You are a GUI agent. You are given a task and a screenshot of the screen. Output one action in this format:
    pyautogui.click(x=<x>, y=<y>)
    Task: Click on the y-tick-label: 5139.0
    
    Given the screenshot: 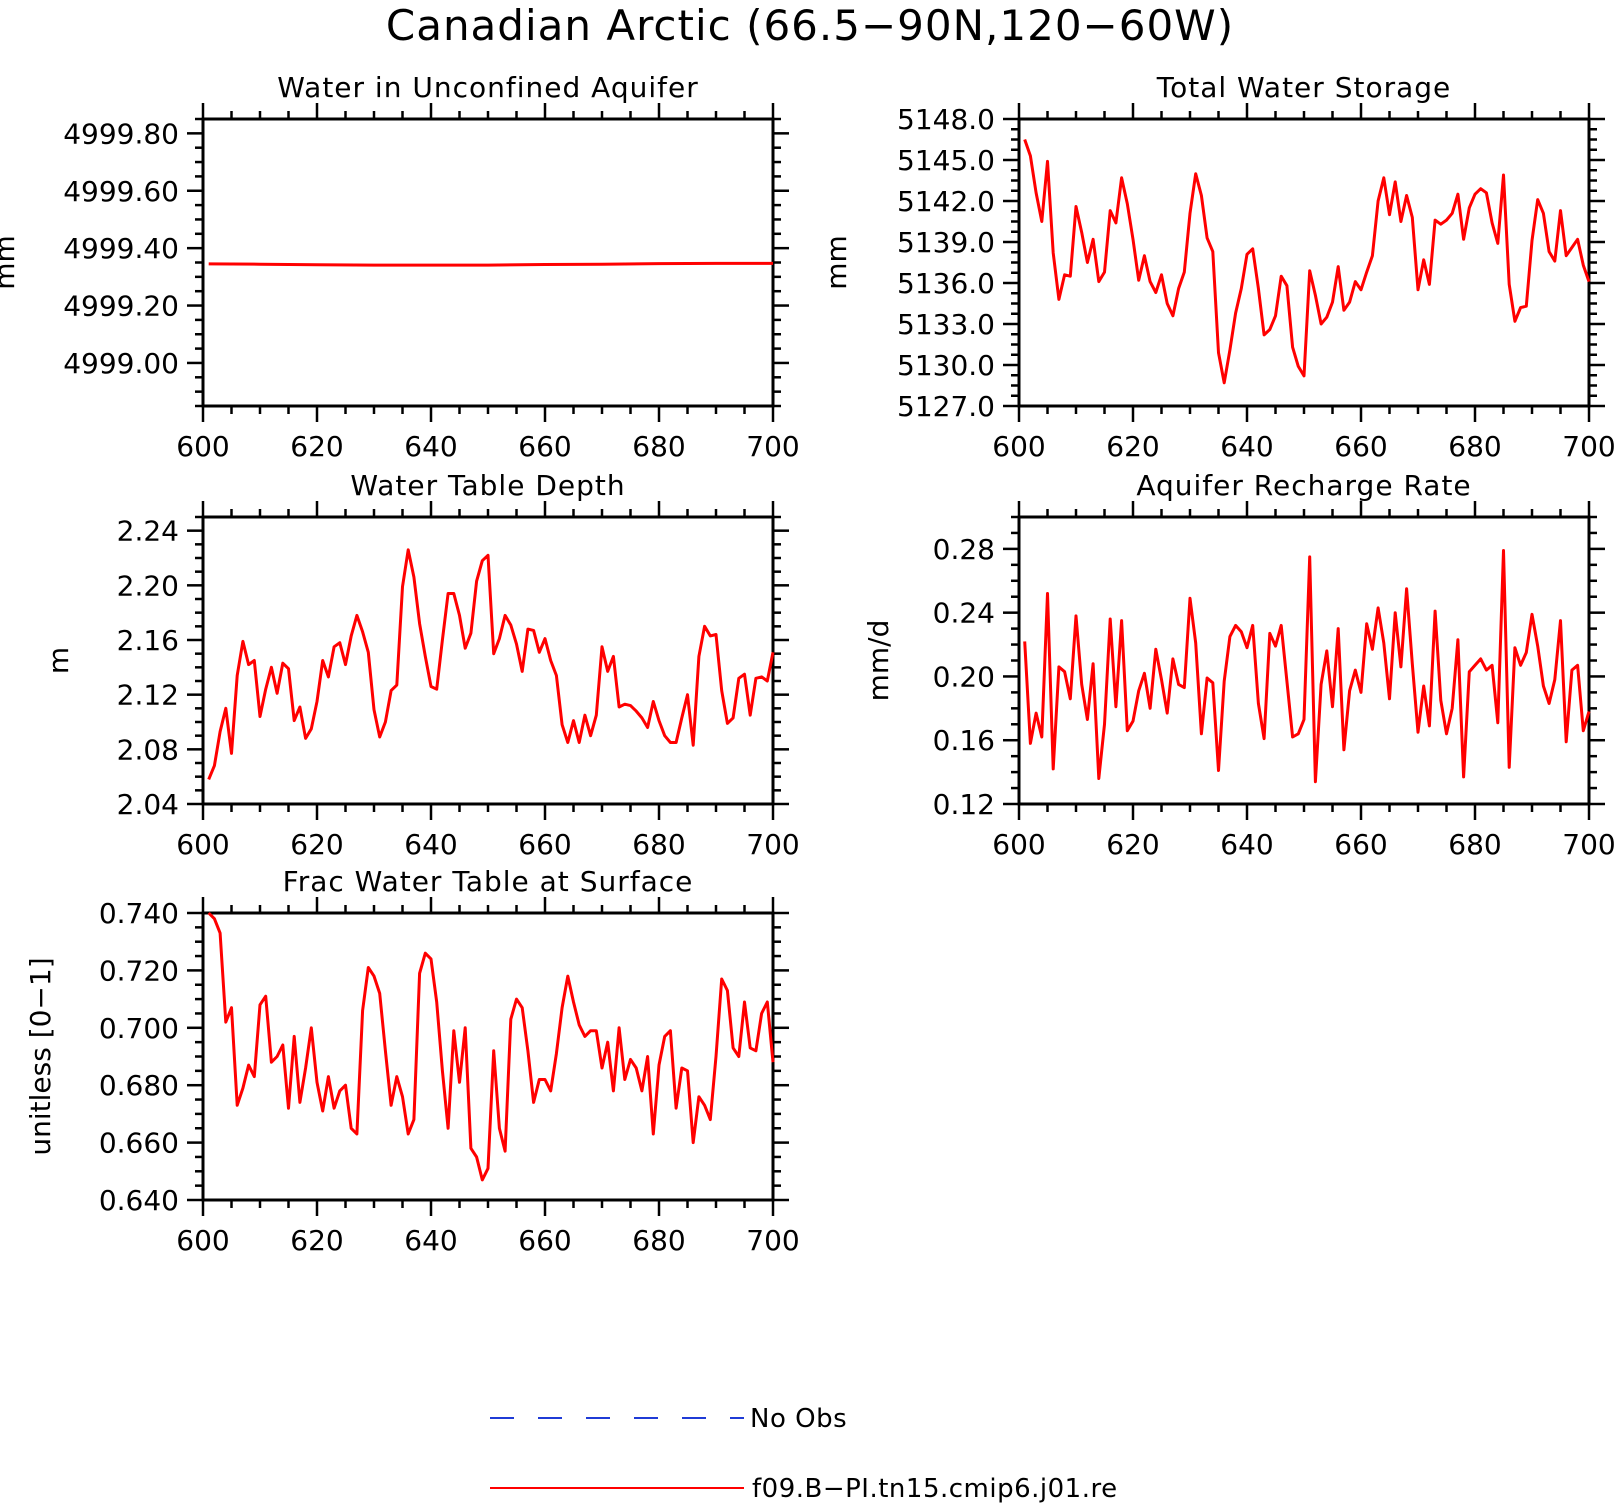 What is the action you would take?
    pyautogui.click(x=946, y=242)
    